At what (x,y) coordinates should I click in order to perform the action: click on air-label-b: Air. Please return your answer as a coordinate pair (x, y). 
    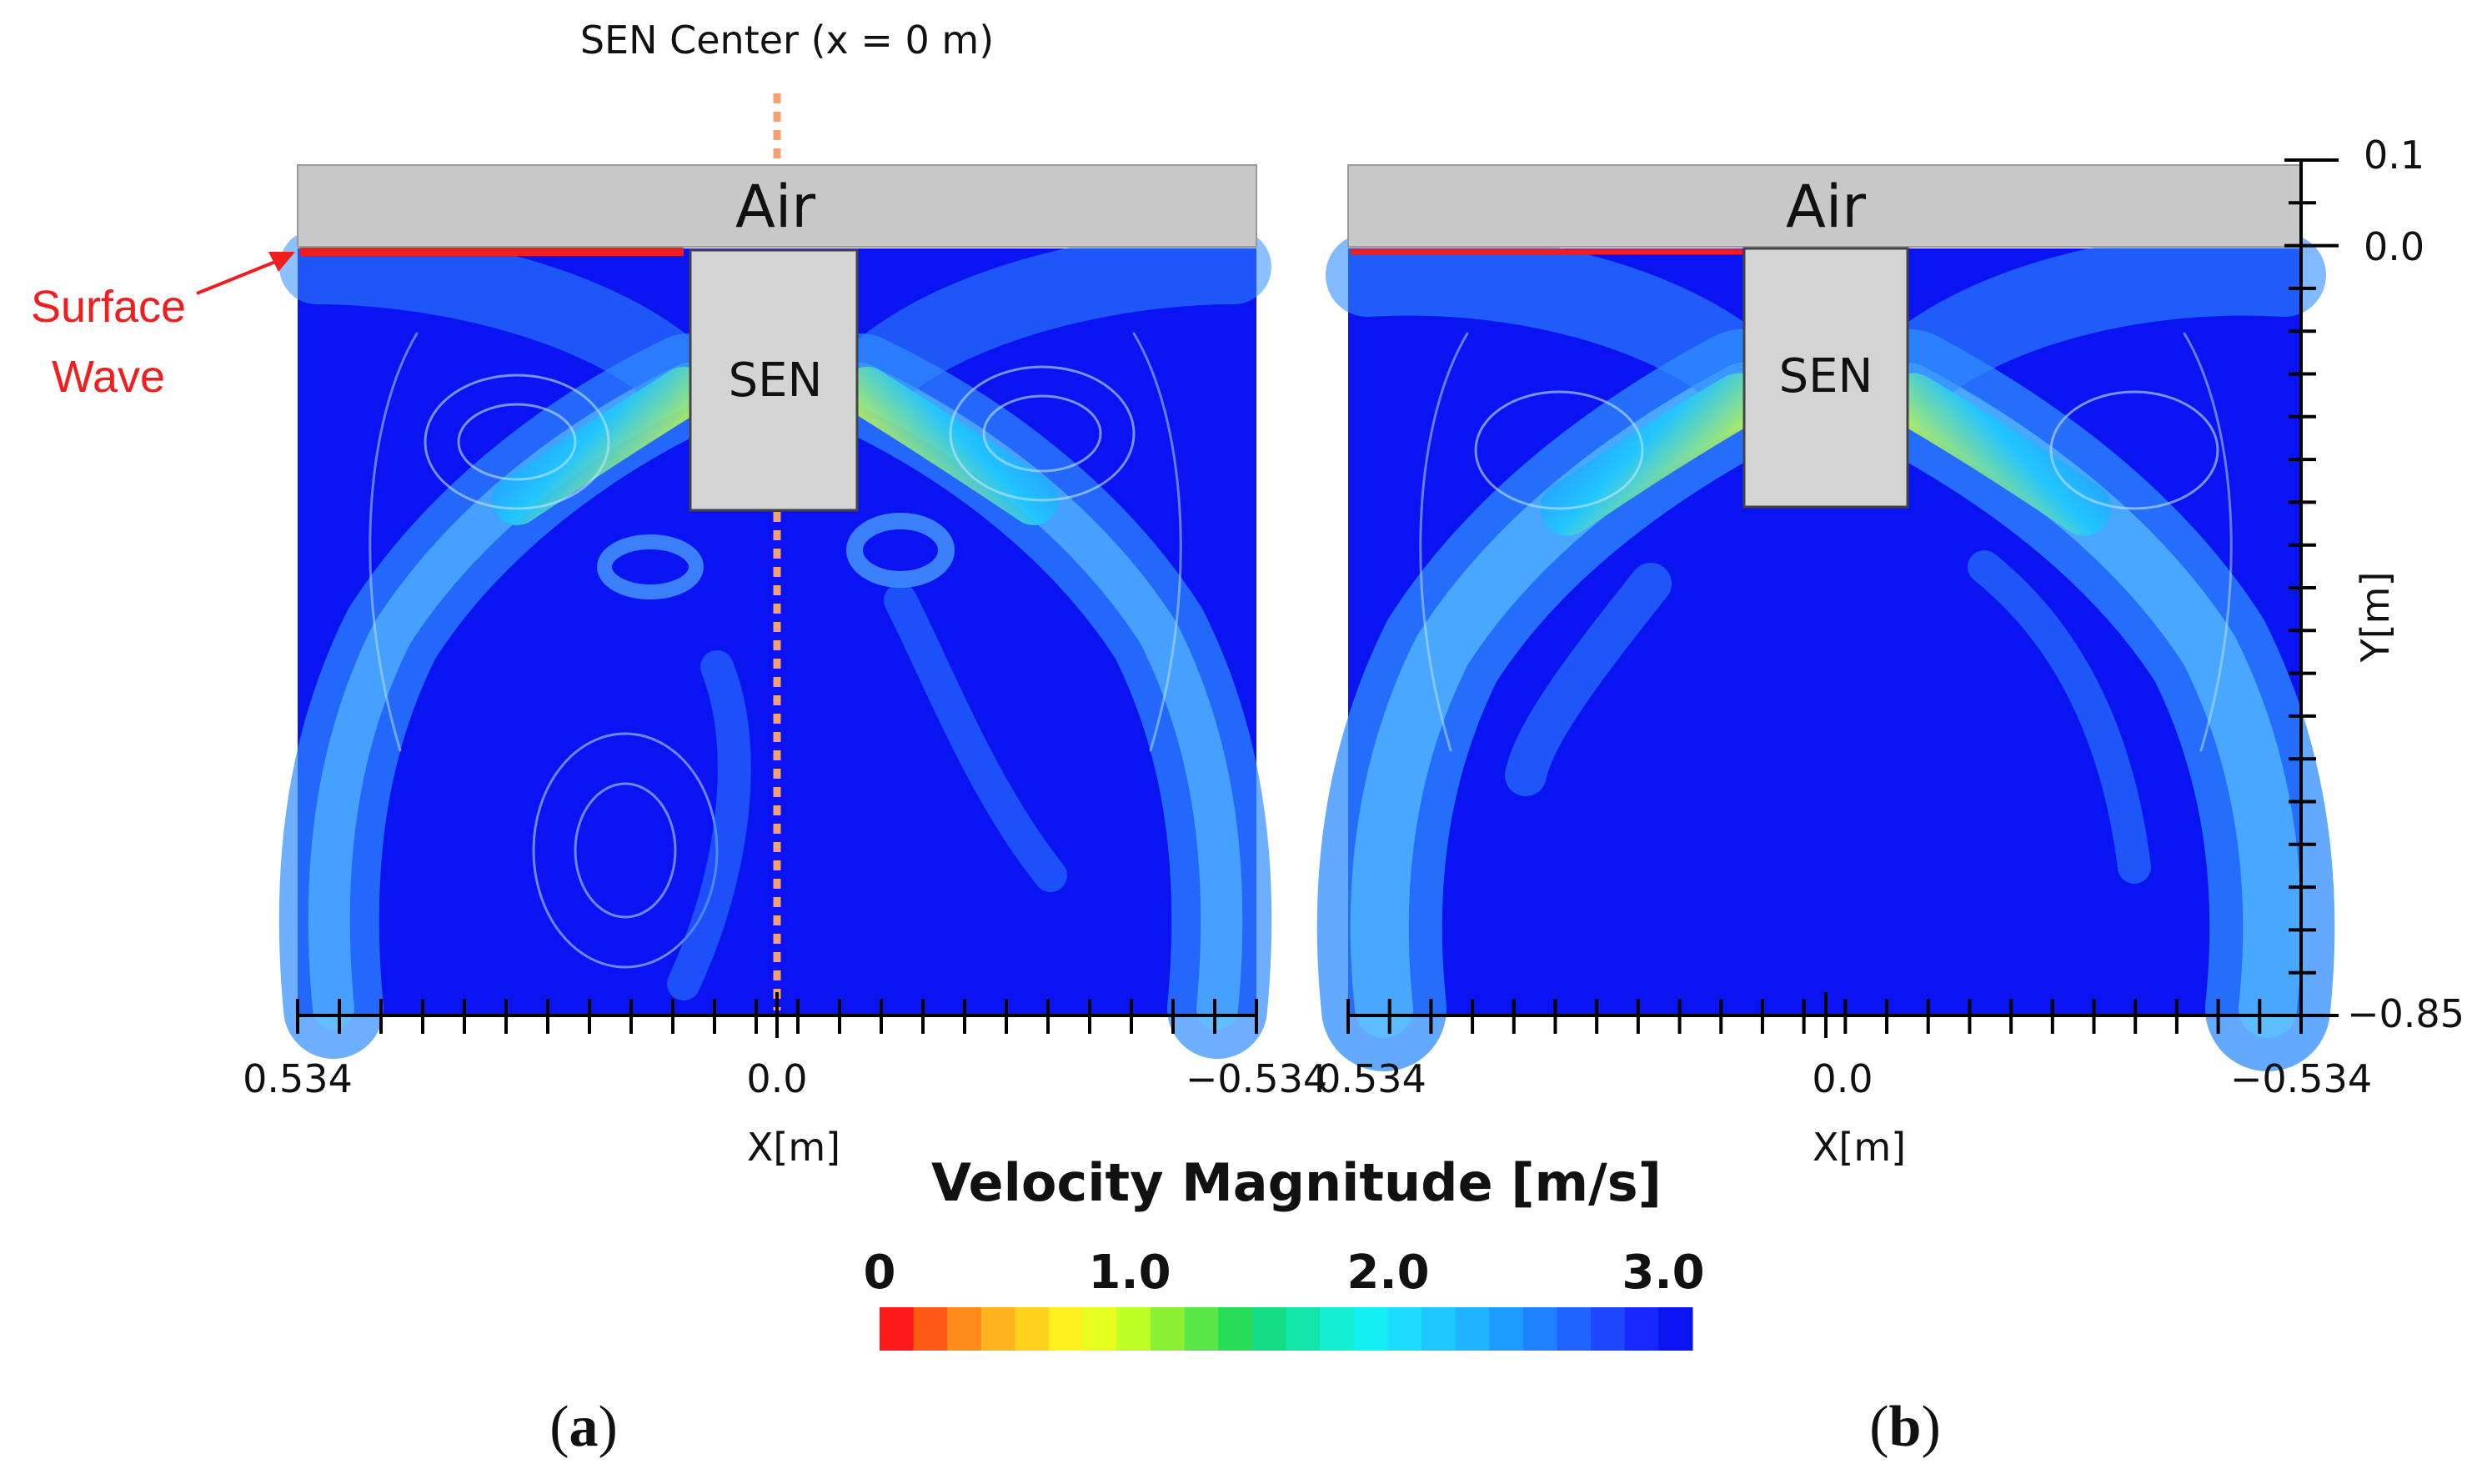
    Looking at the image, I should click on (1826, 207).